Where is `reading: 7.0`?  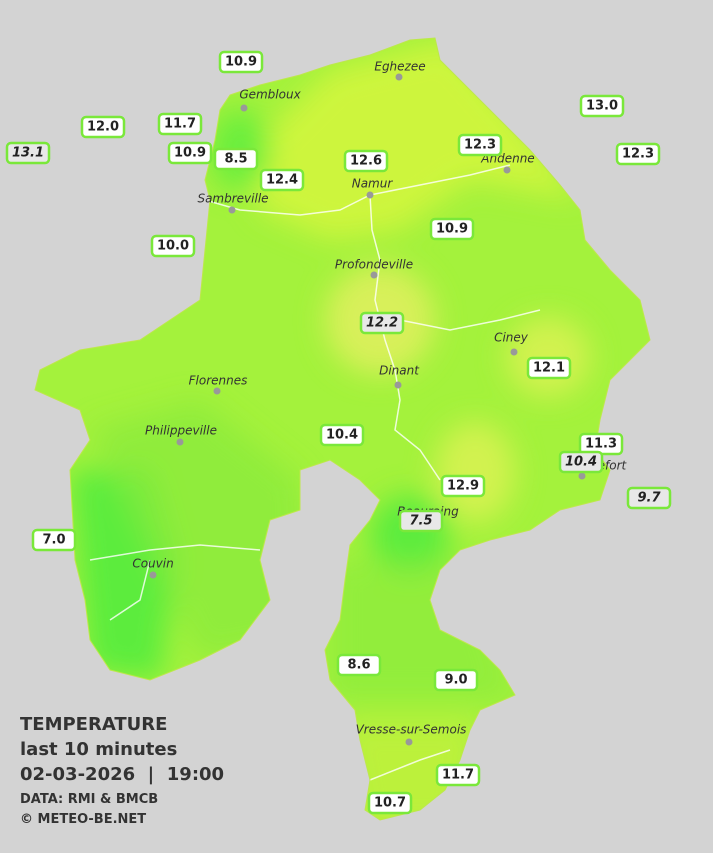
reading: 7.0 is located at coordinates (54, 540).